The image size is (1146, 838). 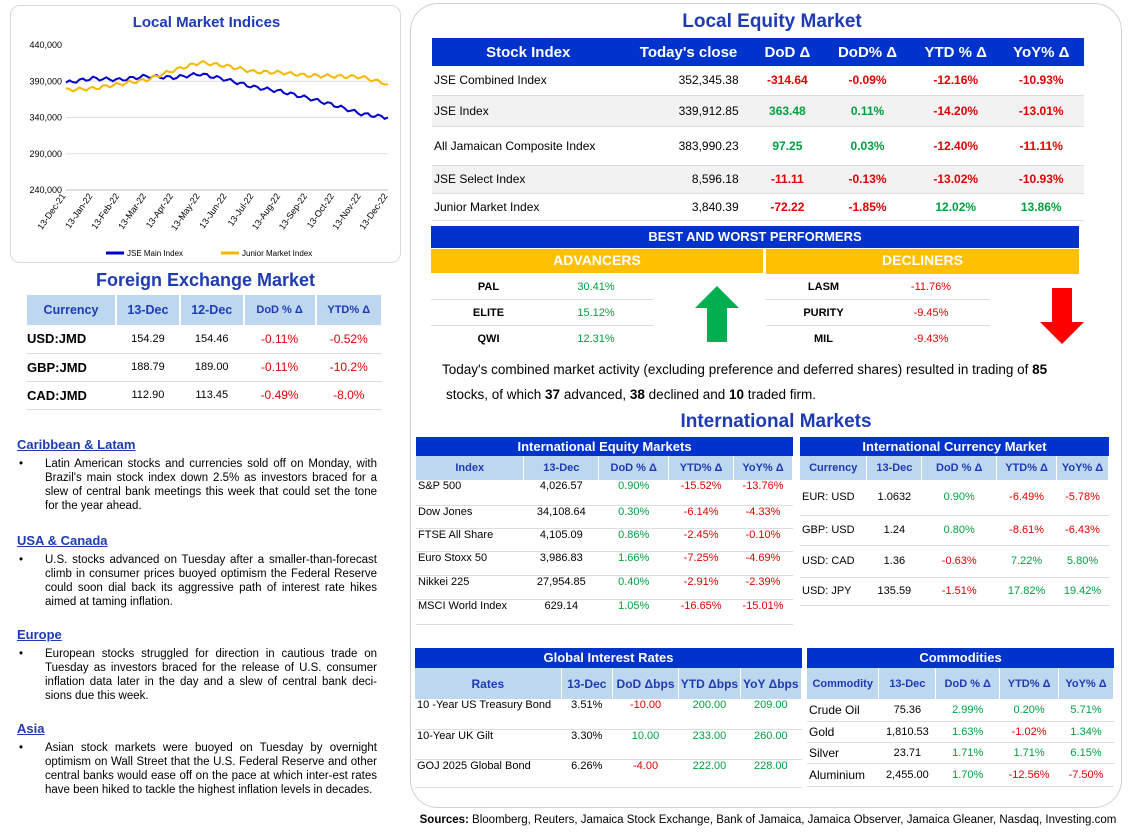 What do you see at coordinates (708, 80) in the screenshot?
I see `equity-close: 352,345.38` at bounding box center [708, 80].